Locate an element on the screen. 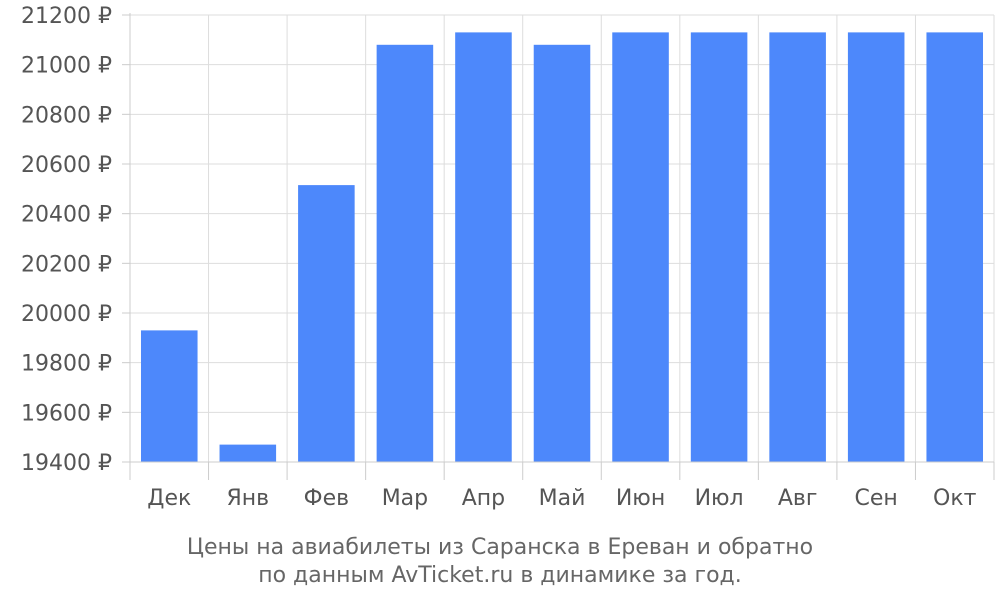 This screenshot has width=1000, height=600. y-tick-label: 19400 ₽ is located at coordinates (66, 463).